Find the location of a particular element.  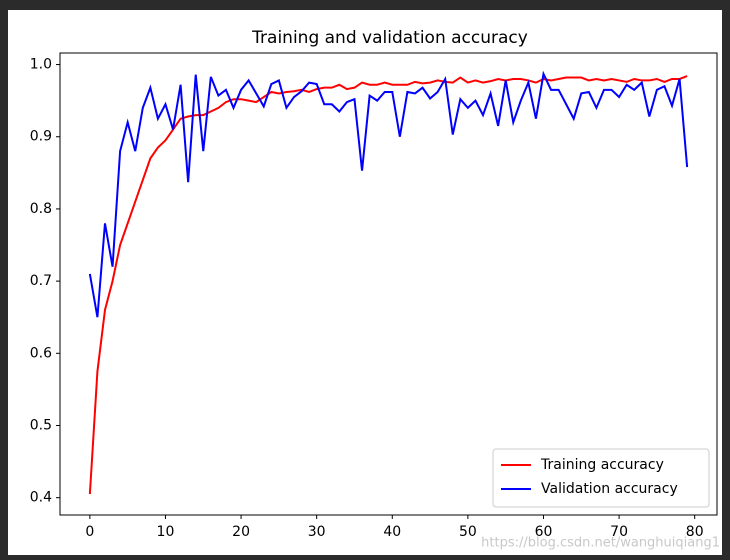

legend-label: Training accuracy is located at coordinates (602, 465).